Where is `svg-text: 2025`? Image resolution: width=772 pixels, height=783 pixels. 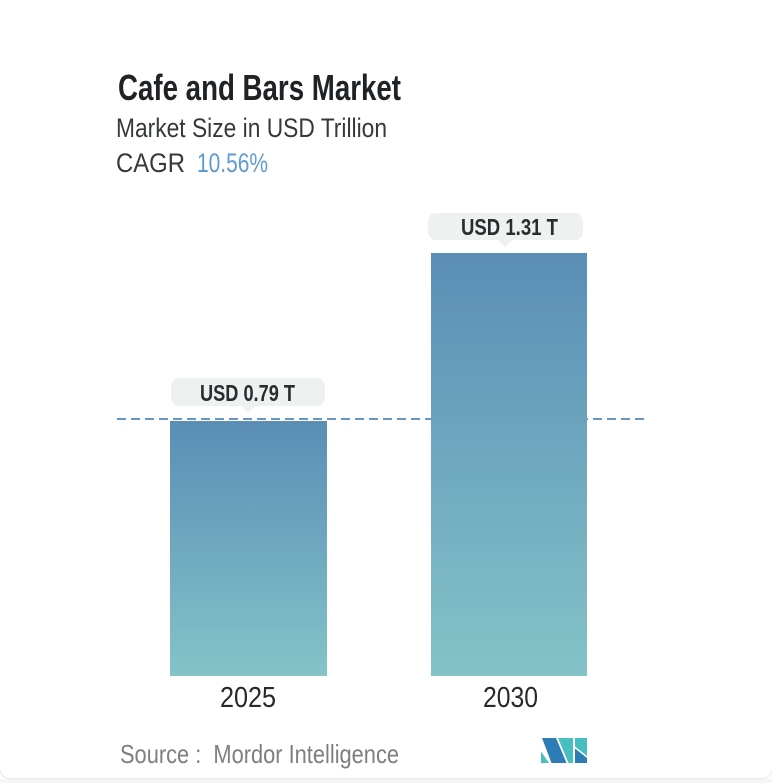 svg-text: 2025 is located at coordinates (248, 698).